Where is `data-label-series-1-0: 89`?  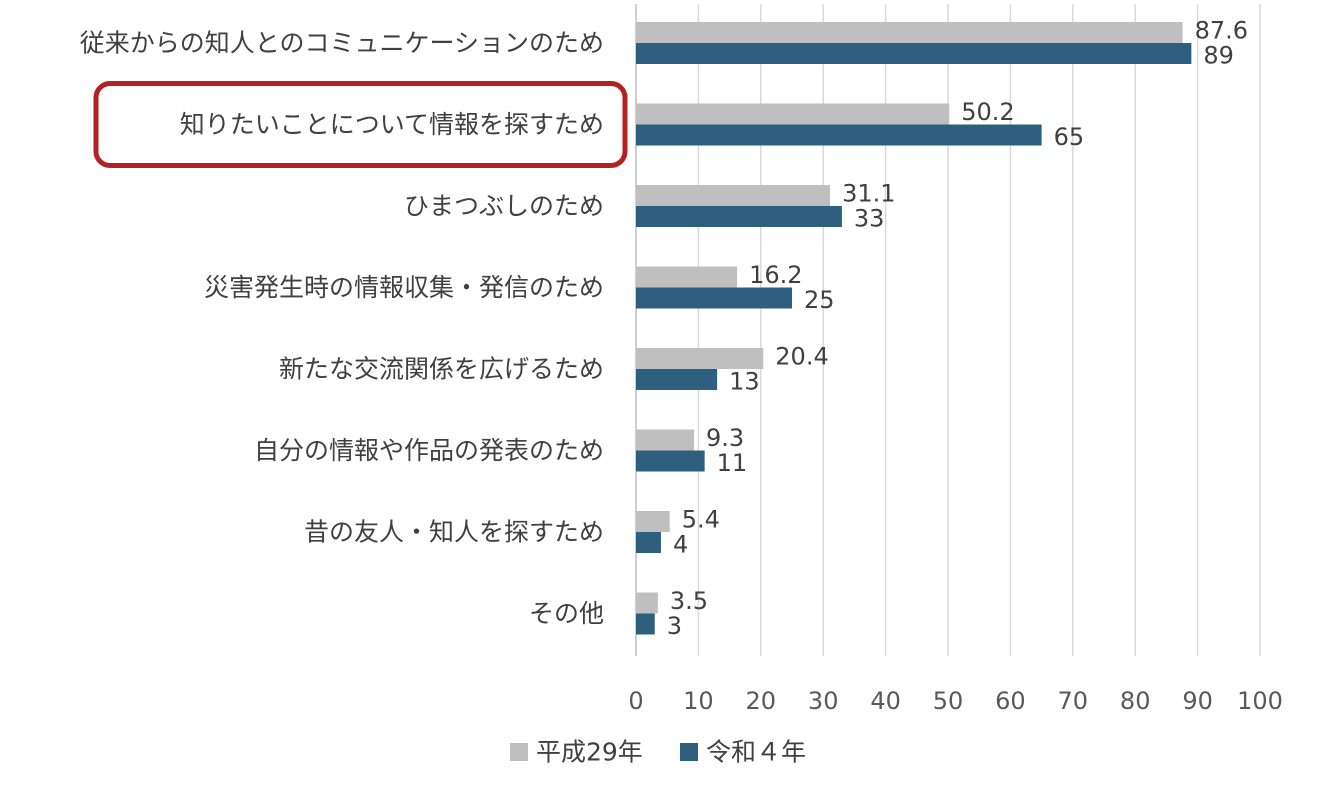 data-label-series-1-0: 89 is located at coordinates (1218, 56).